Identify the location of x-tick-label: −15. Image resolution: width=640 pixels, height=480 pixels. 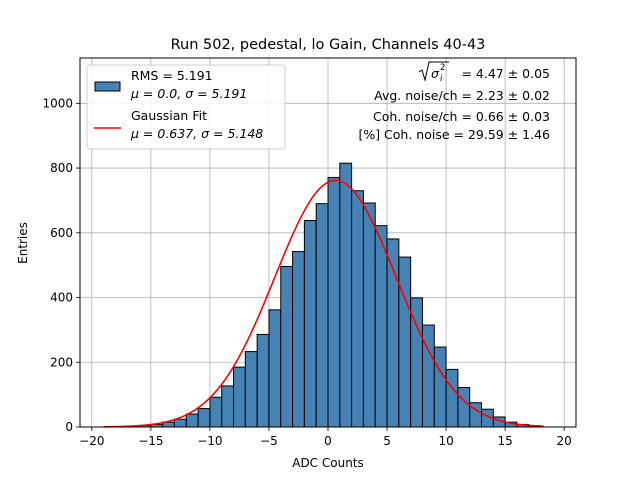
(150, 441).